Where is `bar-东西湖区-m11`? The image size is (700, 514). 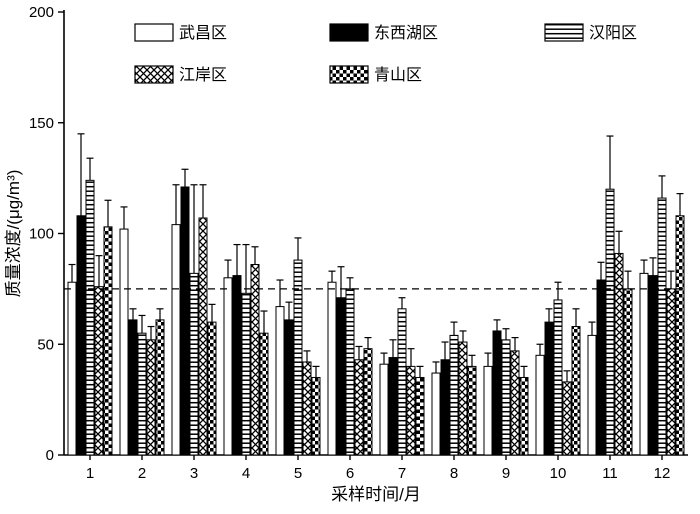 bar-东西湖区-m11 is located at coordinates (601, 367).